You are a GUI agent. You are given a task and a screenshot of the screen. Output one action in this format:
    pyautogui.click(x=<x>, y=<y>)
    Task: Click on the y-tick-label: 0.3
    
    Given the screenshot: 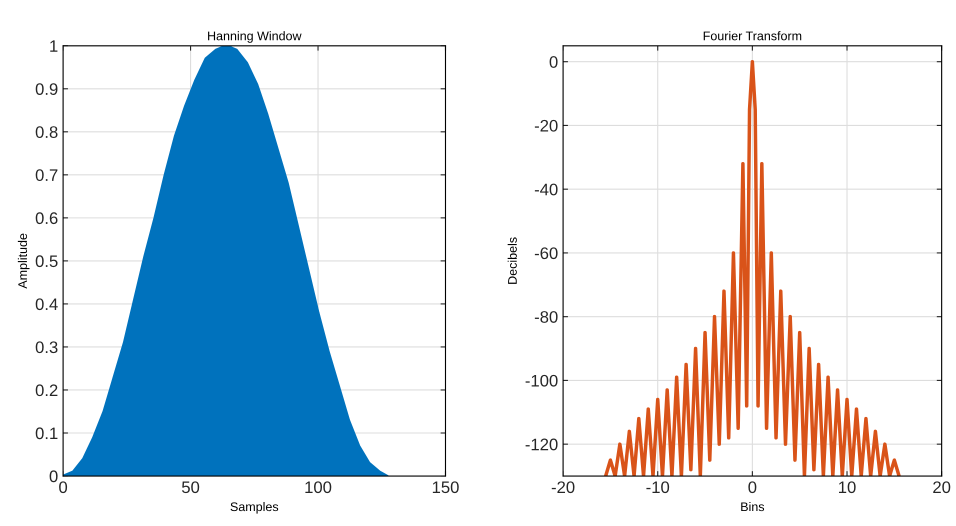 What is the action you would take?
    pyautogui.click(x=47, y=347)
    